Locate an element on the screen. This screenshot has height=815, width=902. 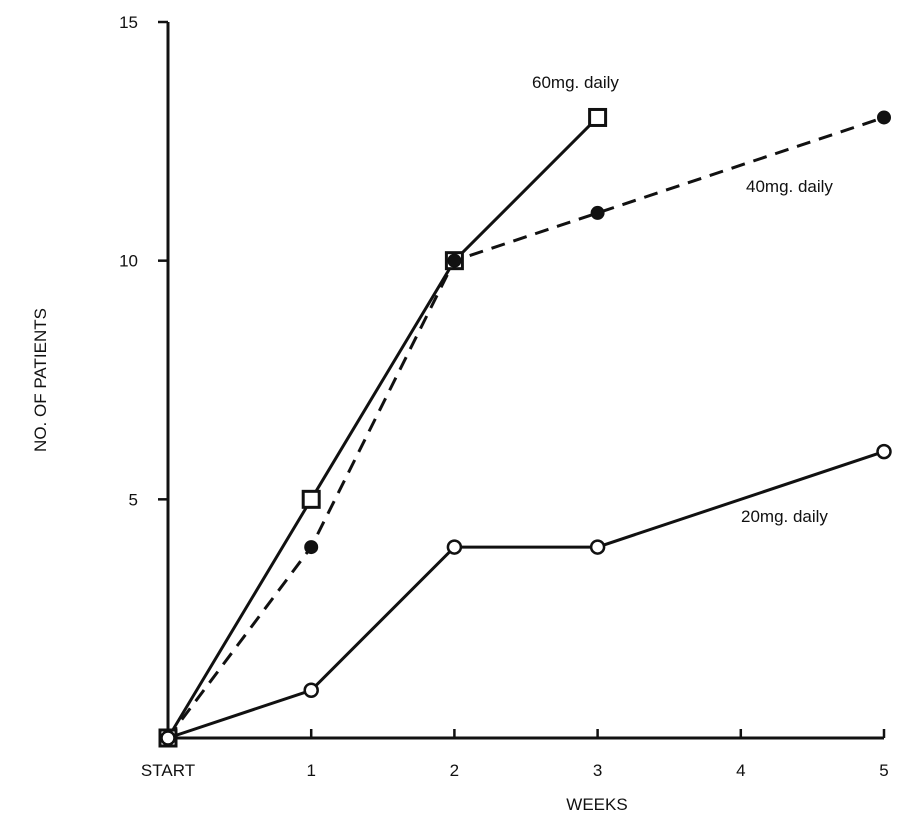
y-tick-label: 5 is located at coordinates (133, 499).